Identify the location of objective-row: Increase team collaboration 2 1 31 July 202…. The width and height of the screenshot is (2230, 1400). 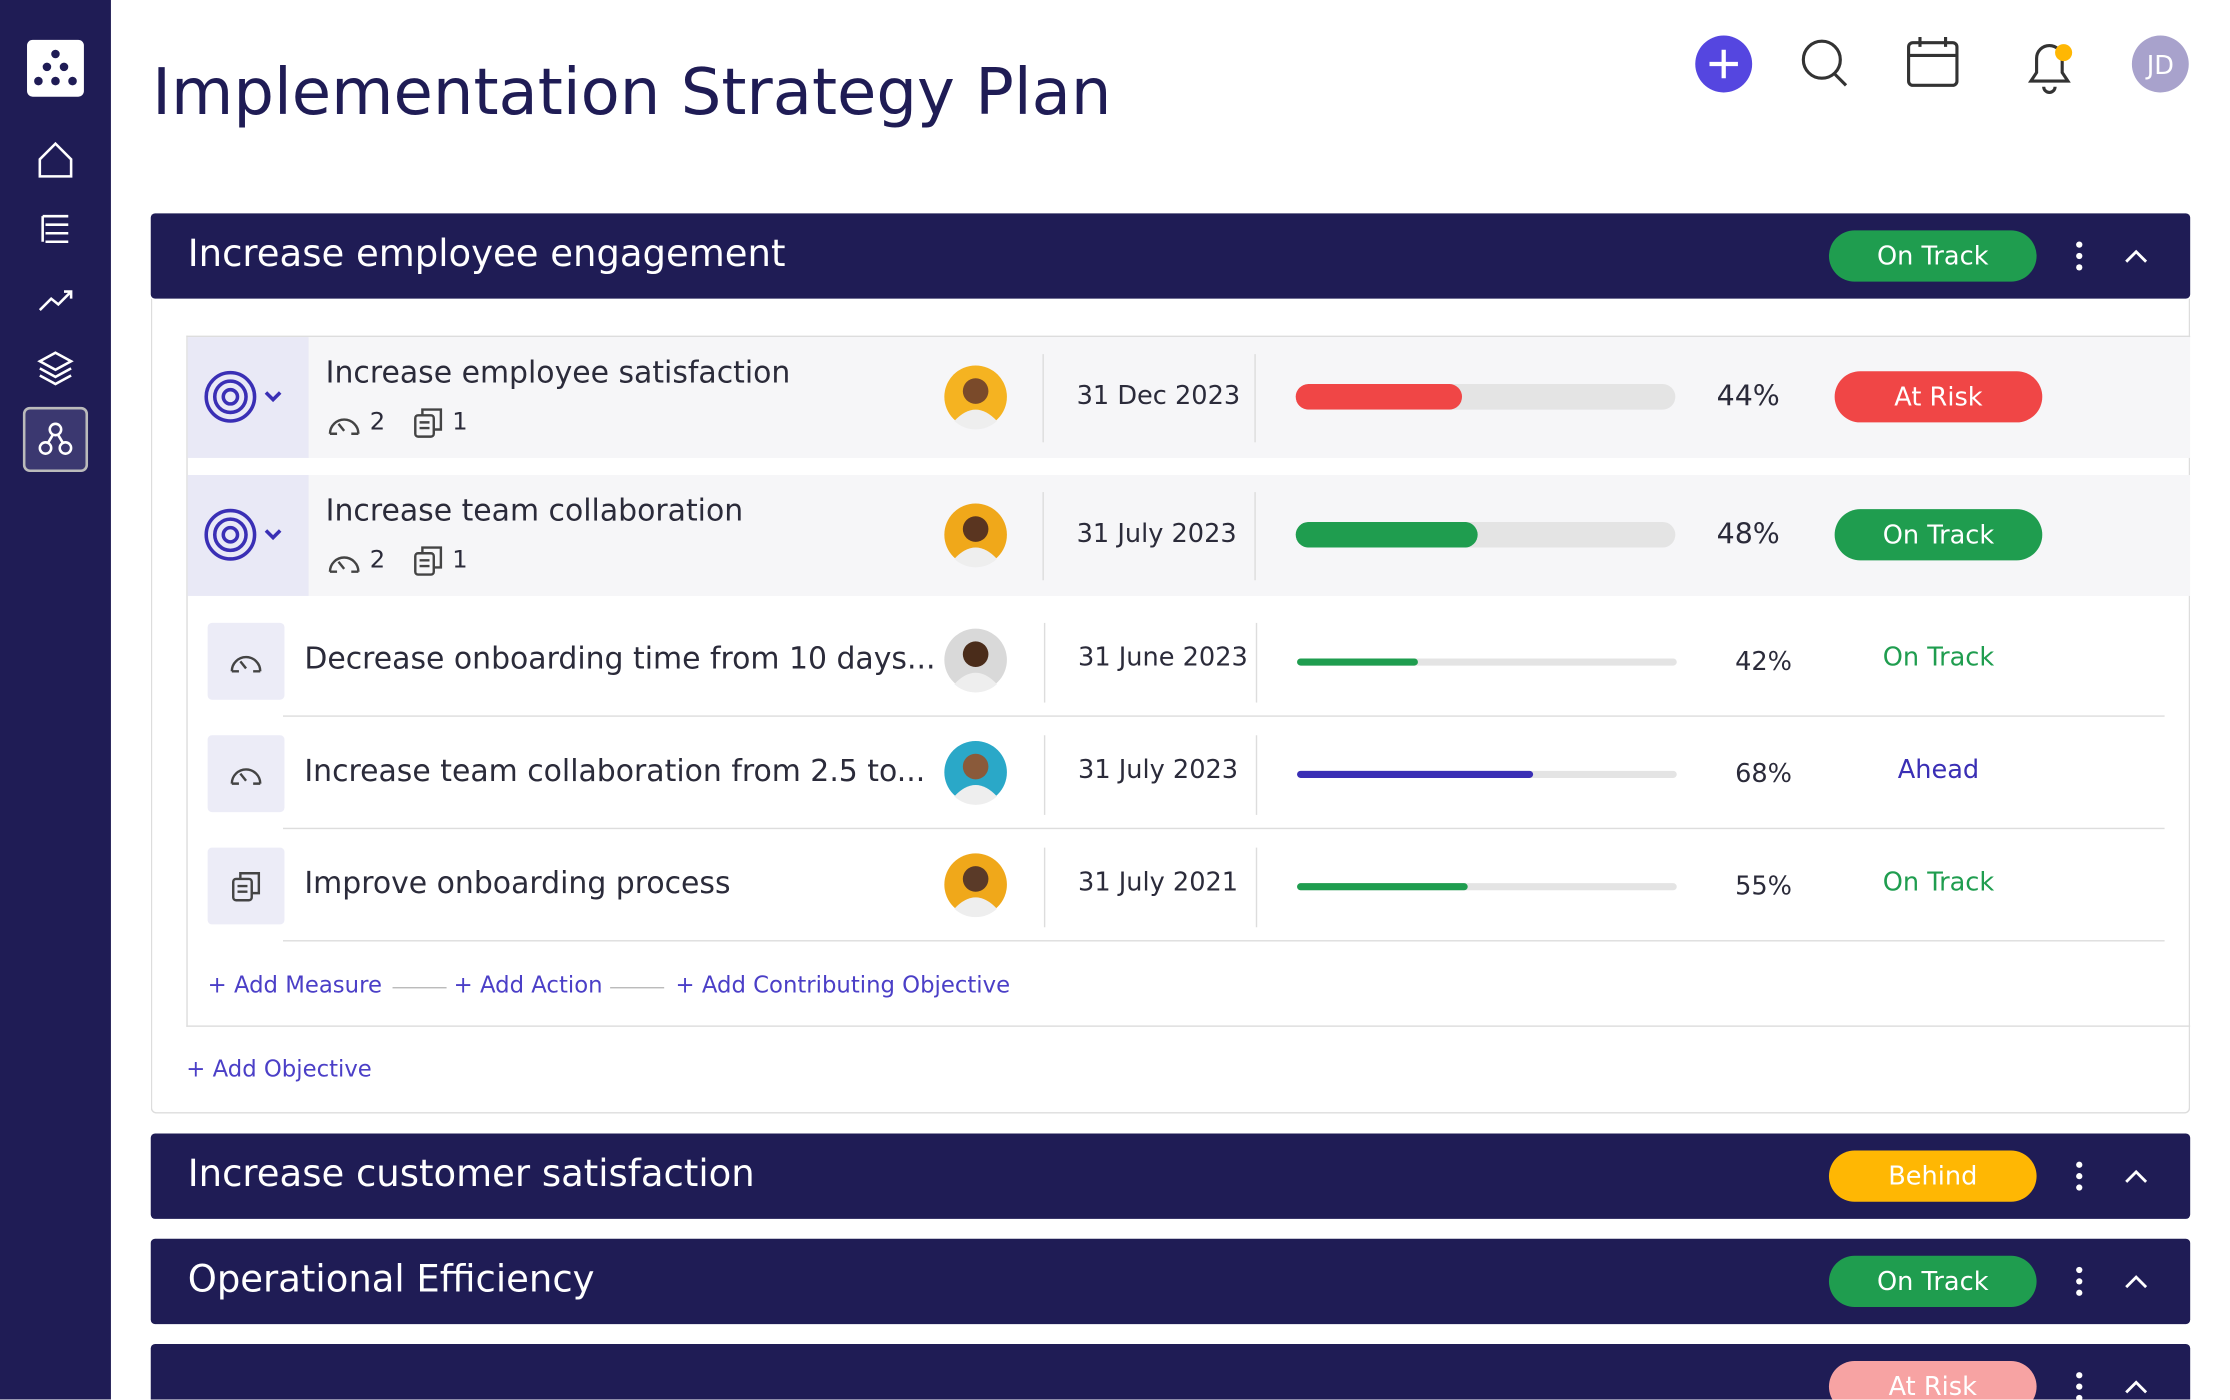
(1189, 535).